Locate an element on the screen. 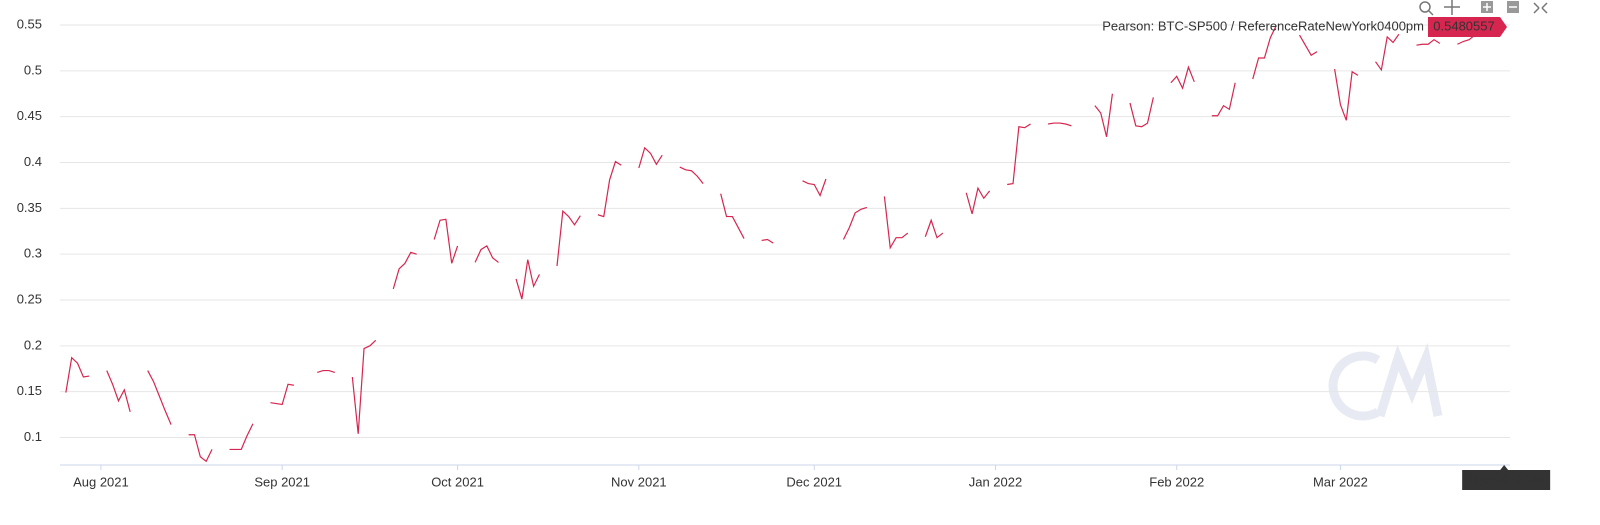 This screenshot has height=525, width=1600. watermark-logo is located at coordinates (1385, 381).